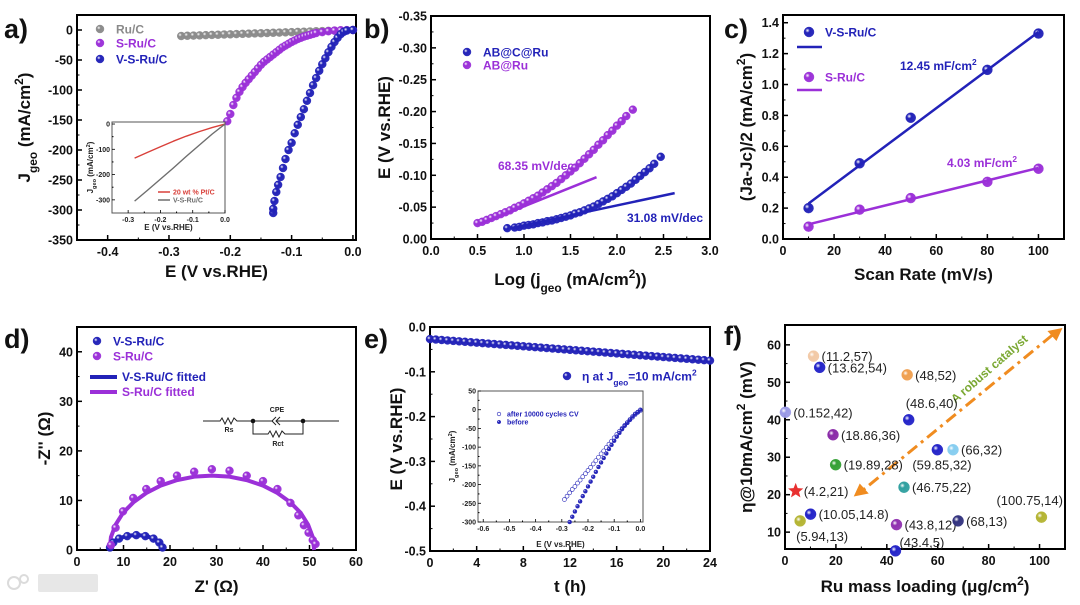 This screenshot has height=605, width=1080. What do you see at coordinates (822, 536) in the screenshot?
I see `point-label: (5.94,13)` at bounding box center [822, 536].